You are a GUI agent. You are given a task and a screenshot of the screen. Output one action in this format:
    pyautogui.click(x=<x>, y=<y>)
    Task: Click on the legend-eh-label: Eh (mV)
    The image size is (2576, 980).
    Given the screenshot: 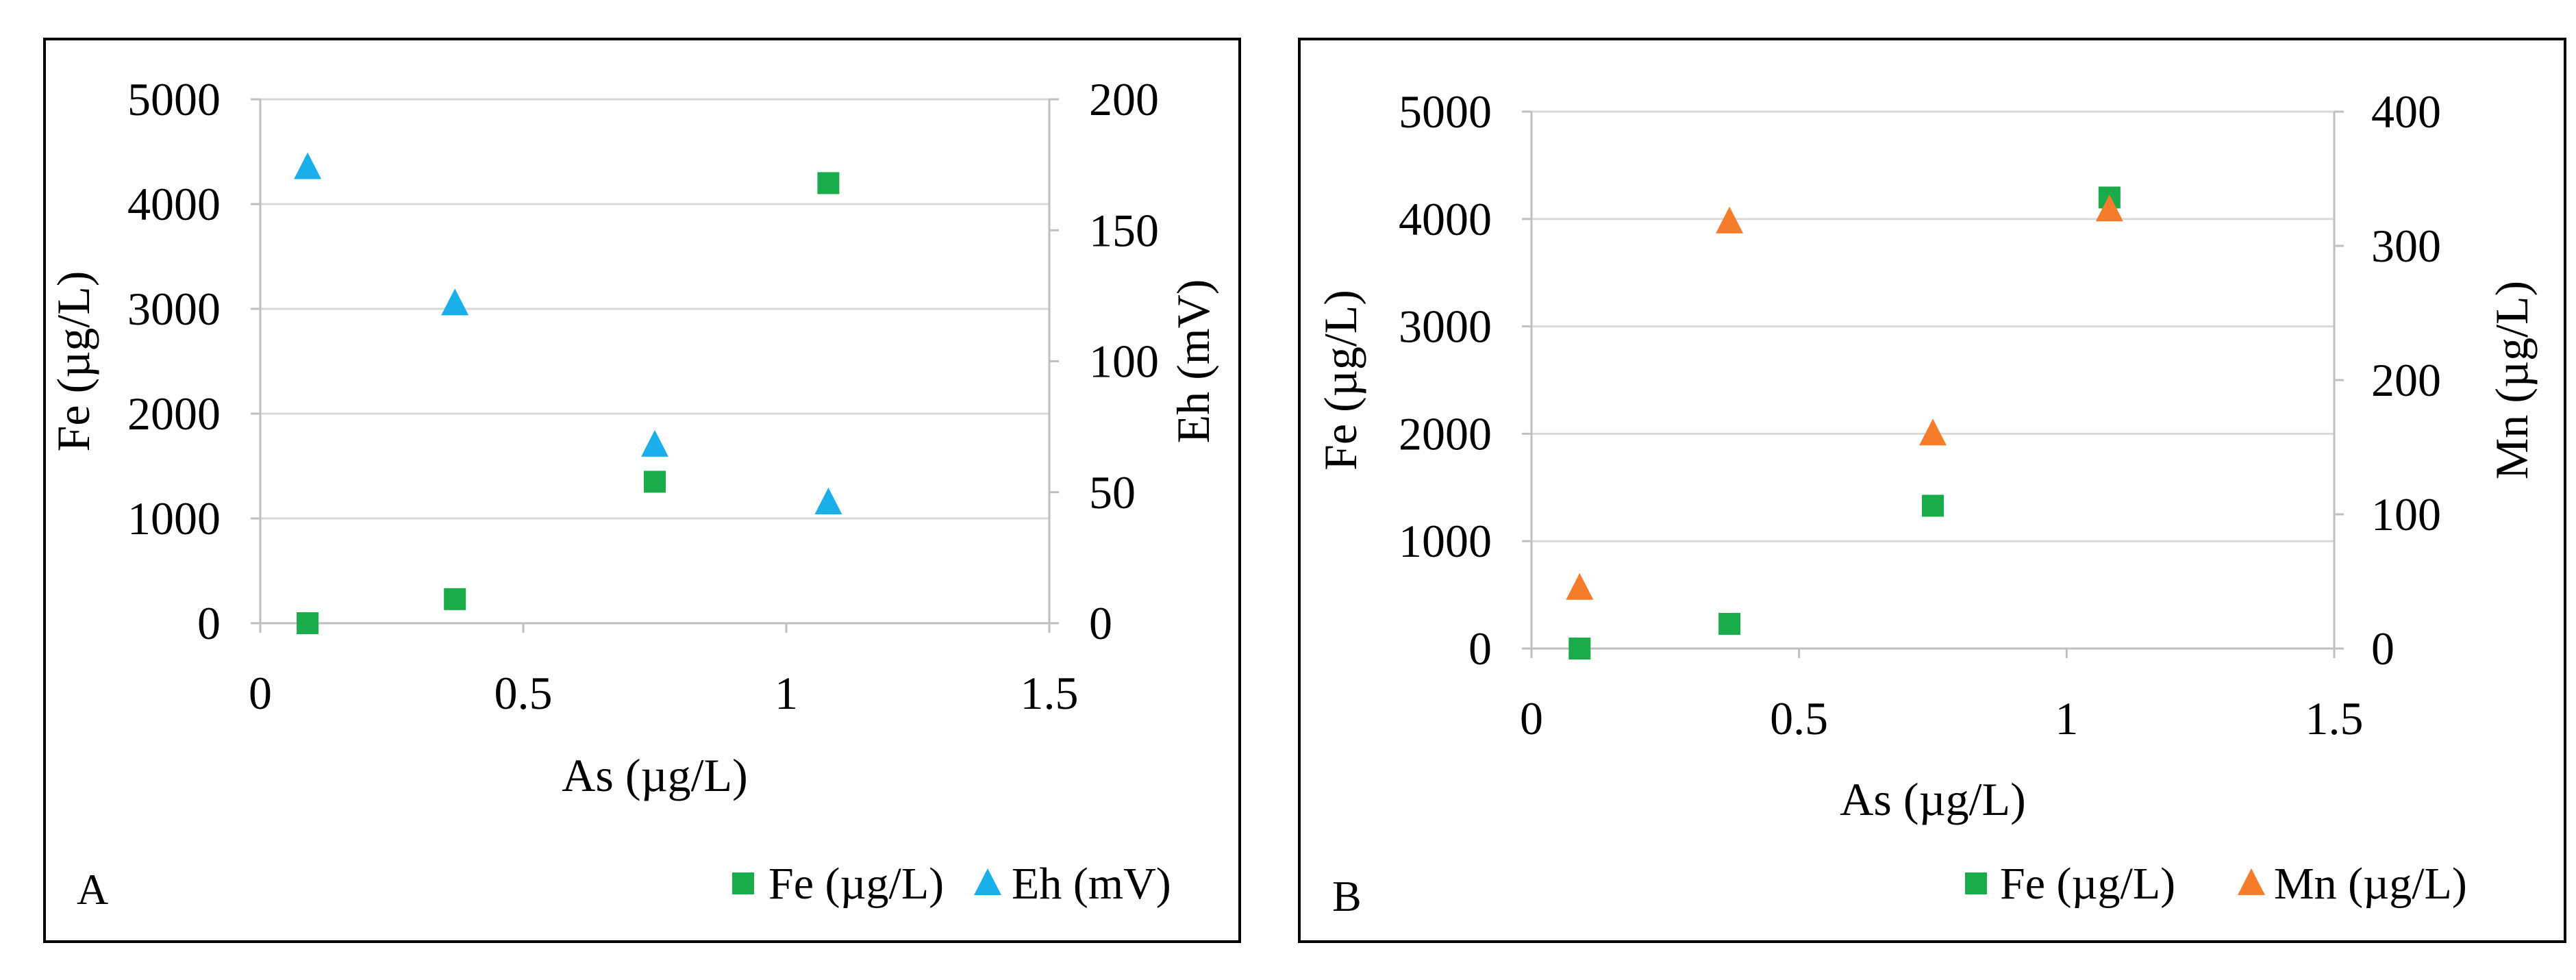 What is the action you would take?
    pyautogui.click(x=1091, y=884)
    